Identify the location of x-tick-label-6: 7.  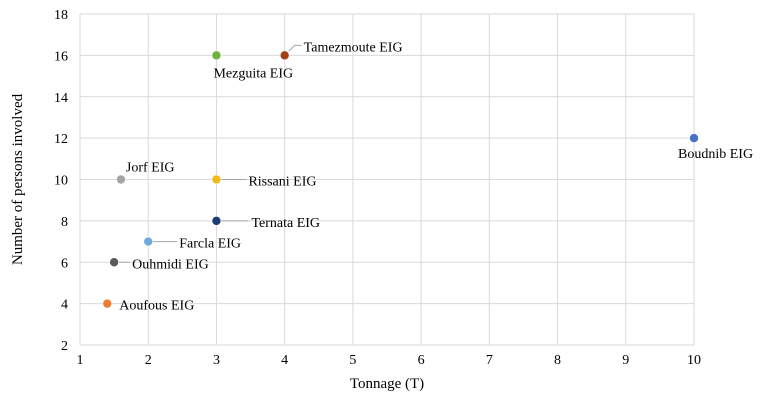
(489, 360).